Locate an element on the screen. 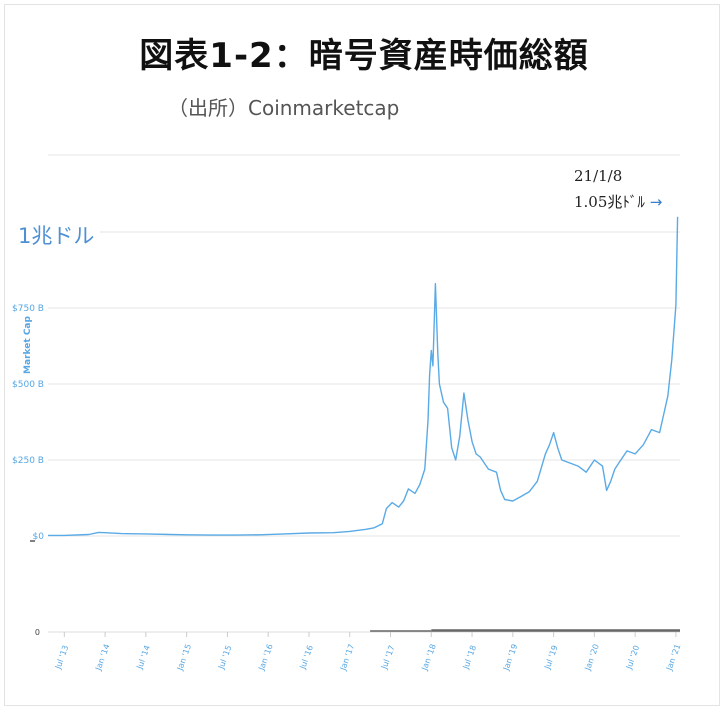 The image size is (728, 714). arrow-right-icon: → is located at coordinates (656, 202).